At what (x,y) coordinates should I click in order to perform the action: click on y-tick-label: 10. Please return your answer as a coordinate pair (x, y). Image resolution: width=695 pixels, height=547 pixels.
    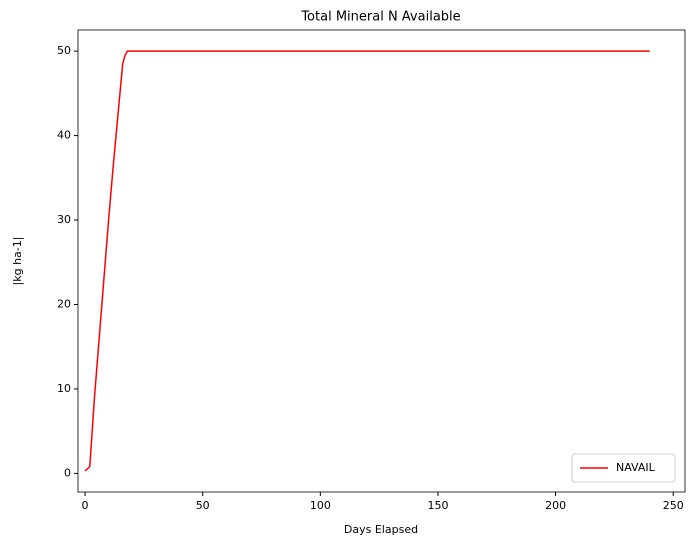
    Looking at the image, I should click on (64, 388).